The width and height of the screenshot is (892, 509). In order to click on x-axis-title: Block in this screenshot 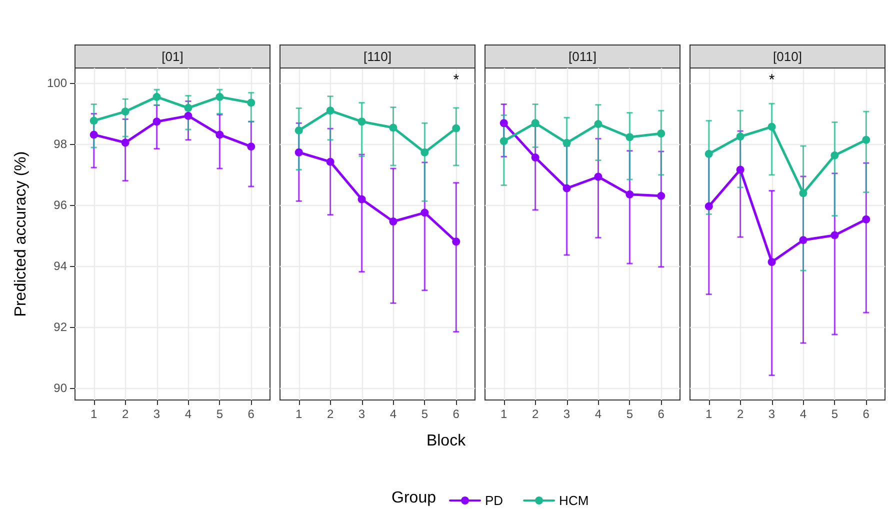, I will do `click(446, 441)`.